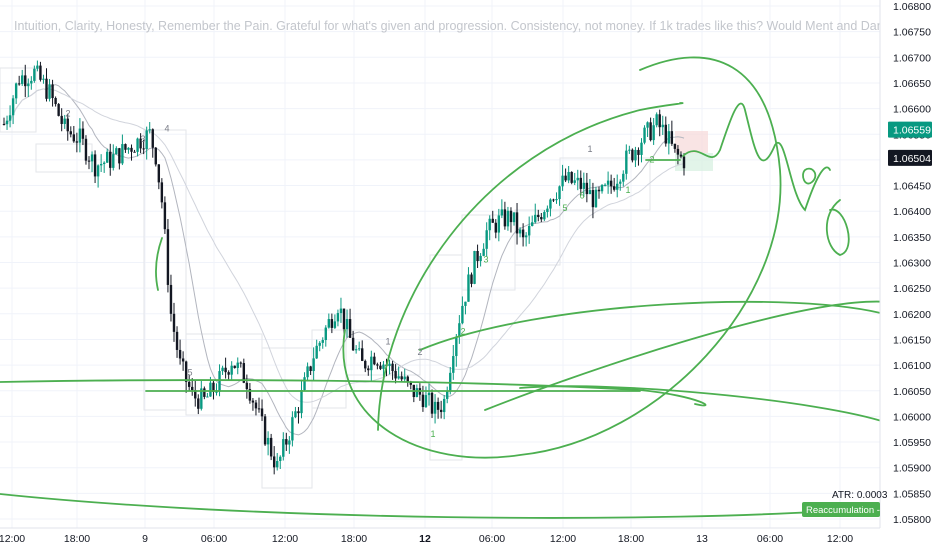 The height and width of the screenshot is (555, 932). Describe the element at coordinates (631, 539) in the screenshot. I see `time-tick-label: 18:00` at that location.